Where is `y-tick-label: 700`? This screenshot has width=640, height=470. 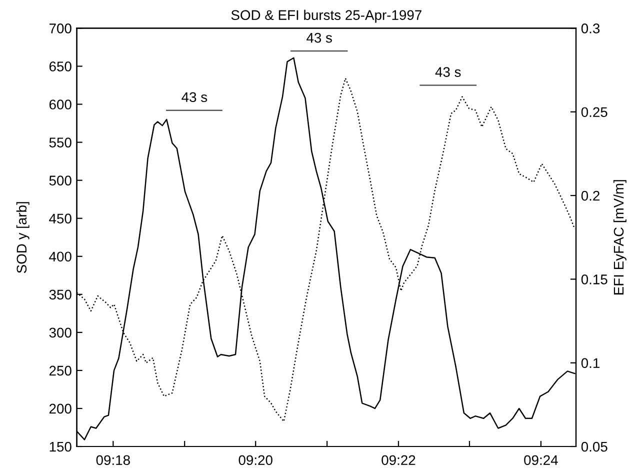
y-tick-label: 700 is located at coordinates (60, 29).